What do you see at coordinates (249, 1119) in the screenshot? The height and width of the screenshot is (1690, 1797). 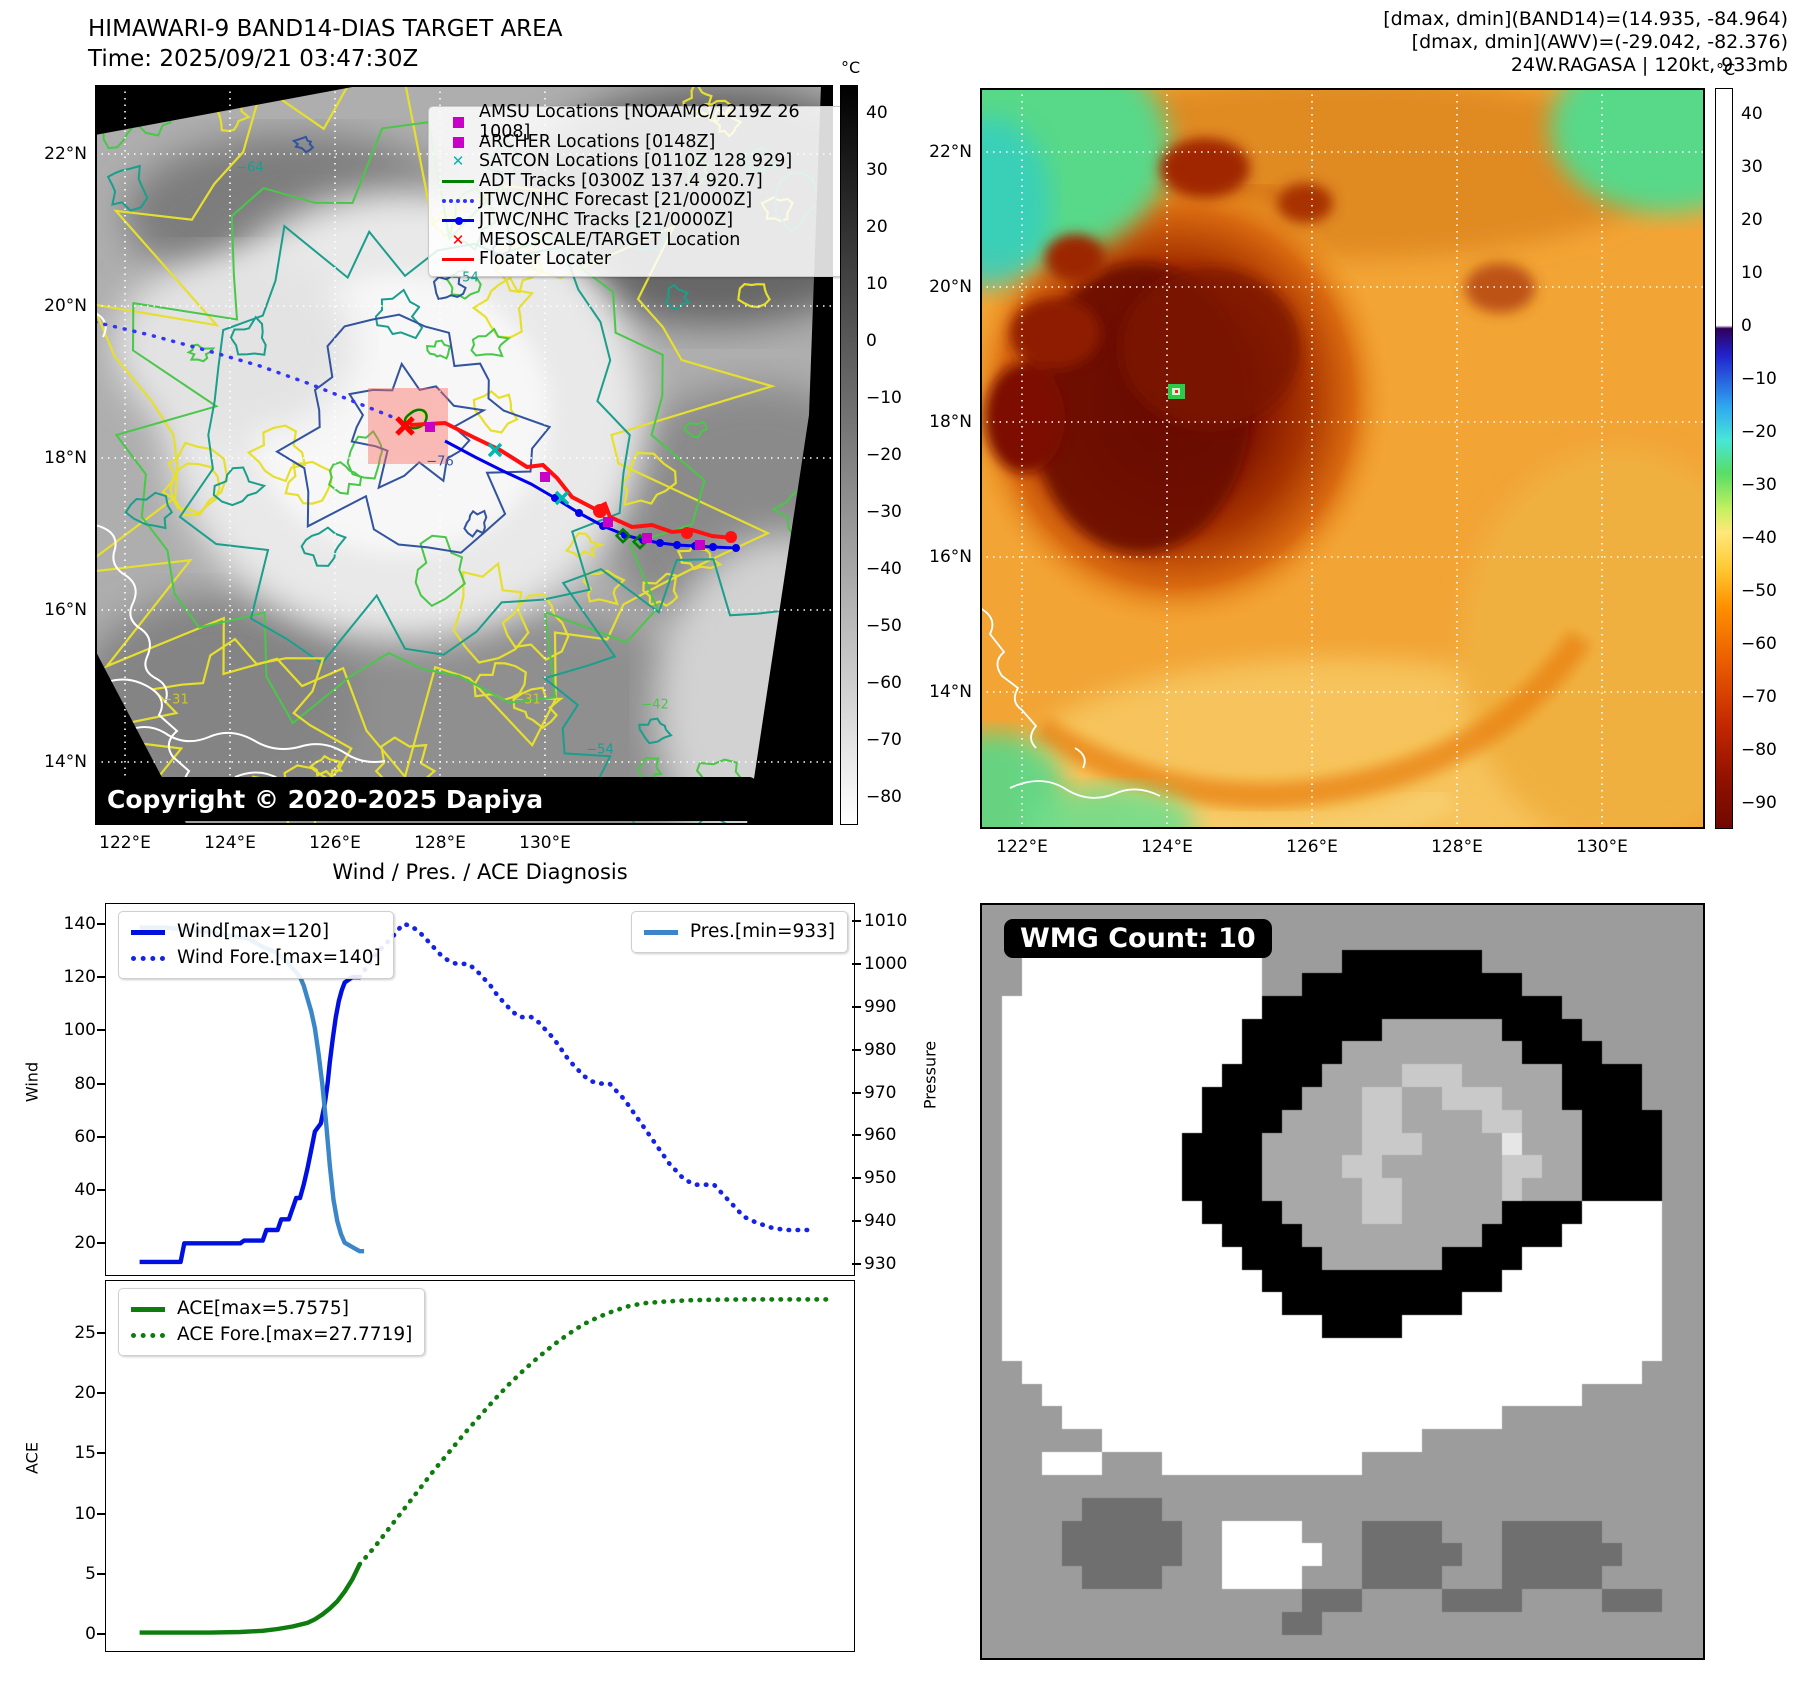 I see `series-wind-max-120-` at bounding box center [249, 1119].